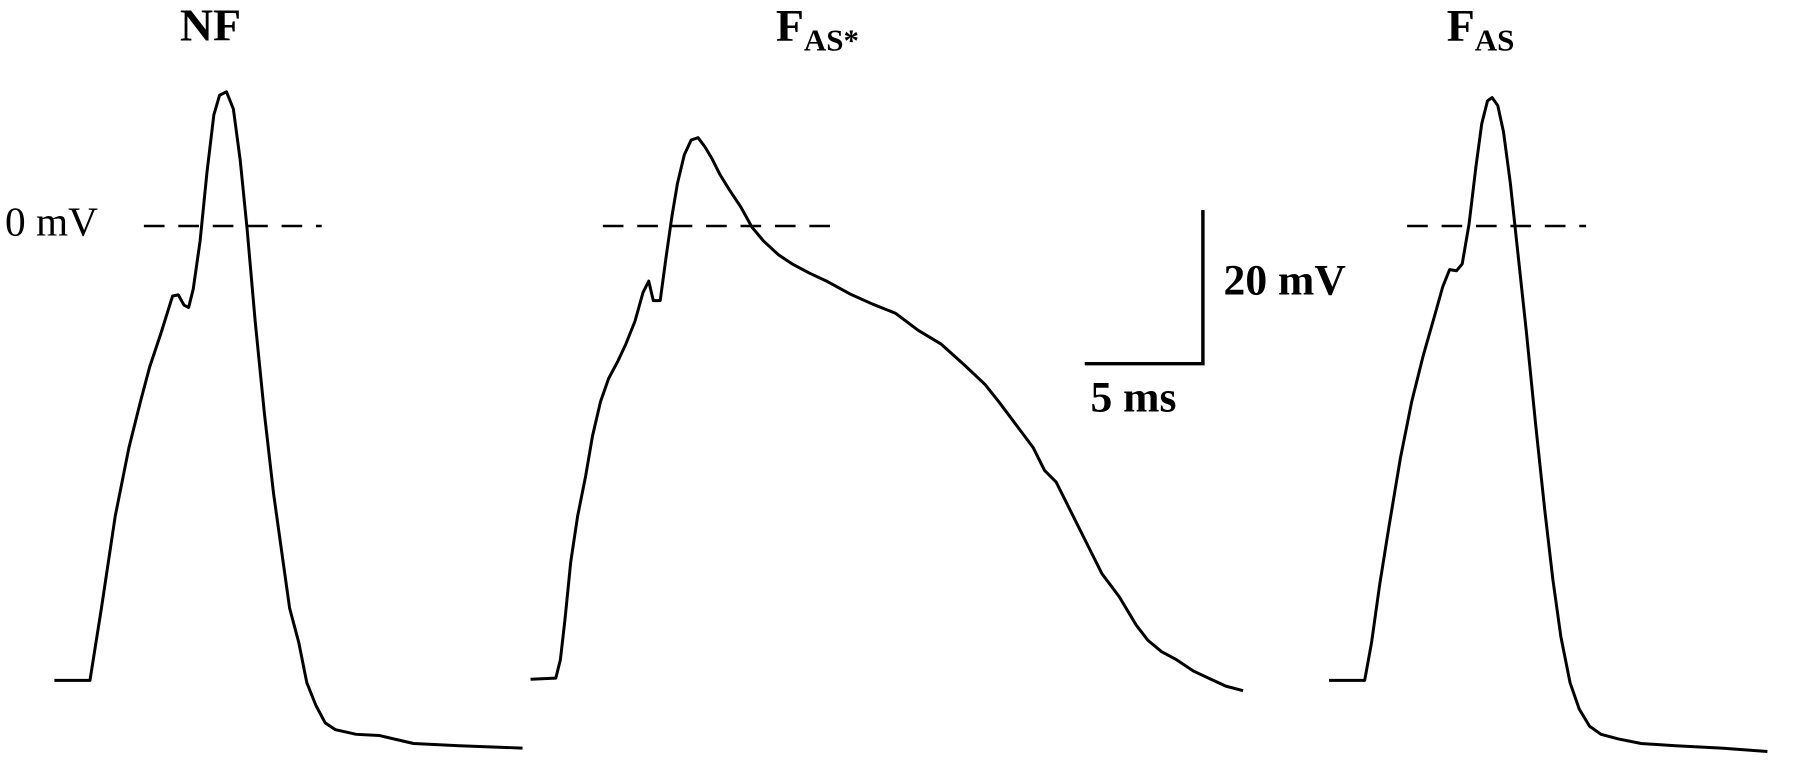 The height and width of the screenshot is (763, 1800). Describe the element at coordinates (1495, 40) in the screenshot. I see `title-sub: AS` at that location.